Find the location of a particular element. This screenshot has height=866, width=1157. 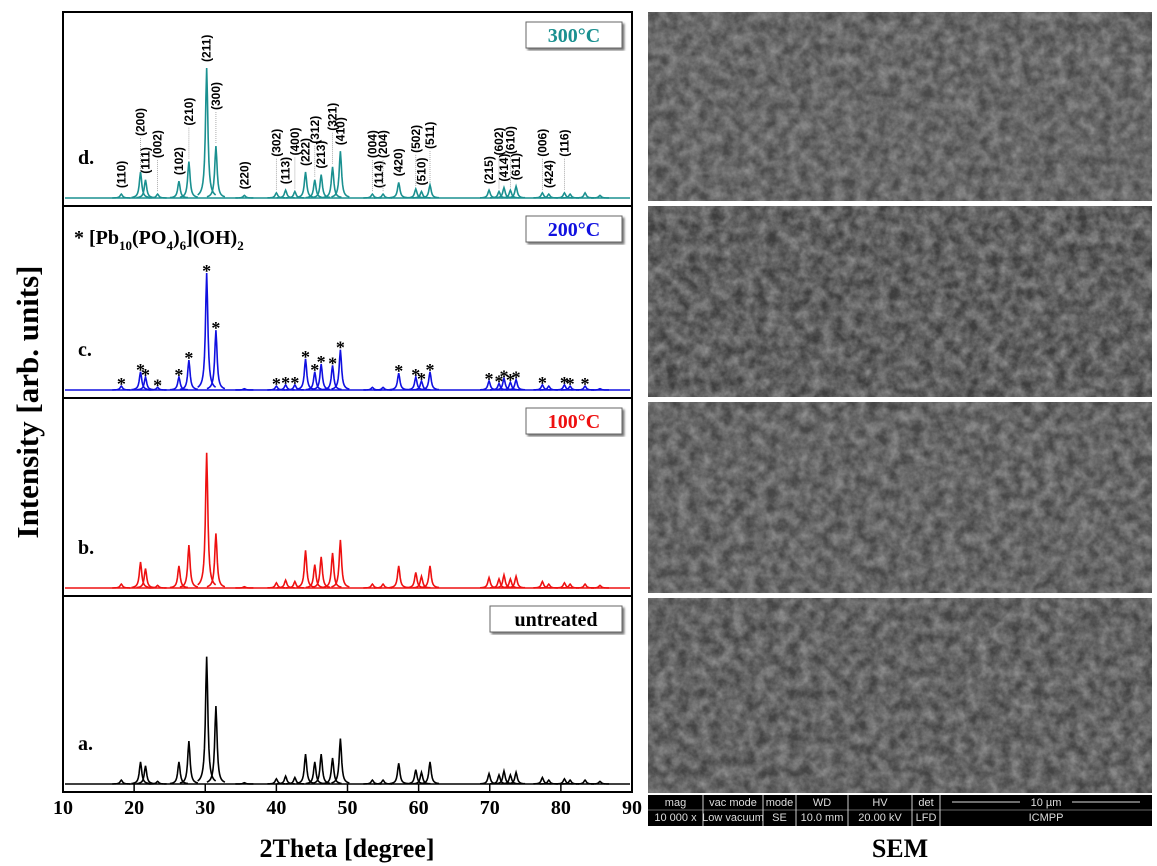

info-header: vac mode is located at coordinates (733, 803).